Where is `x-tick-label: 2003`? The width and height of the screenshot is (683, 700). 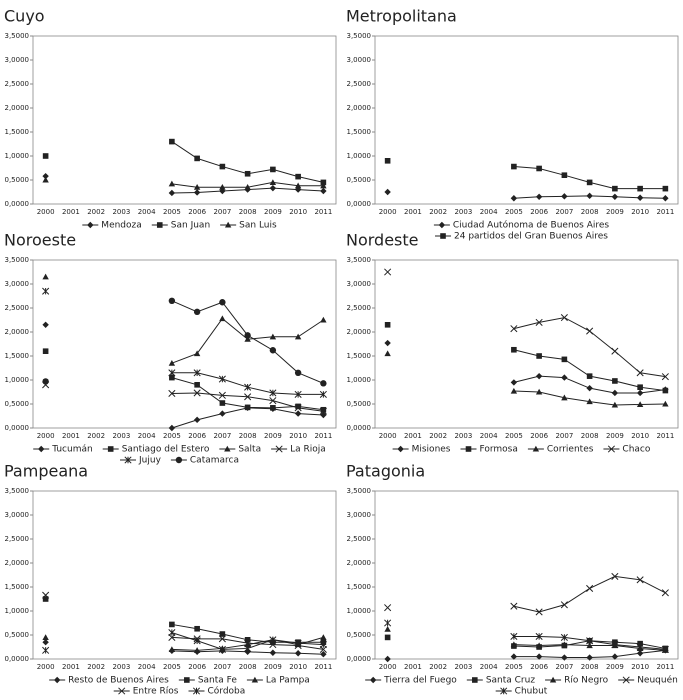
x-tick-label: 2003 is located at coordinates (463, 667).